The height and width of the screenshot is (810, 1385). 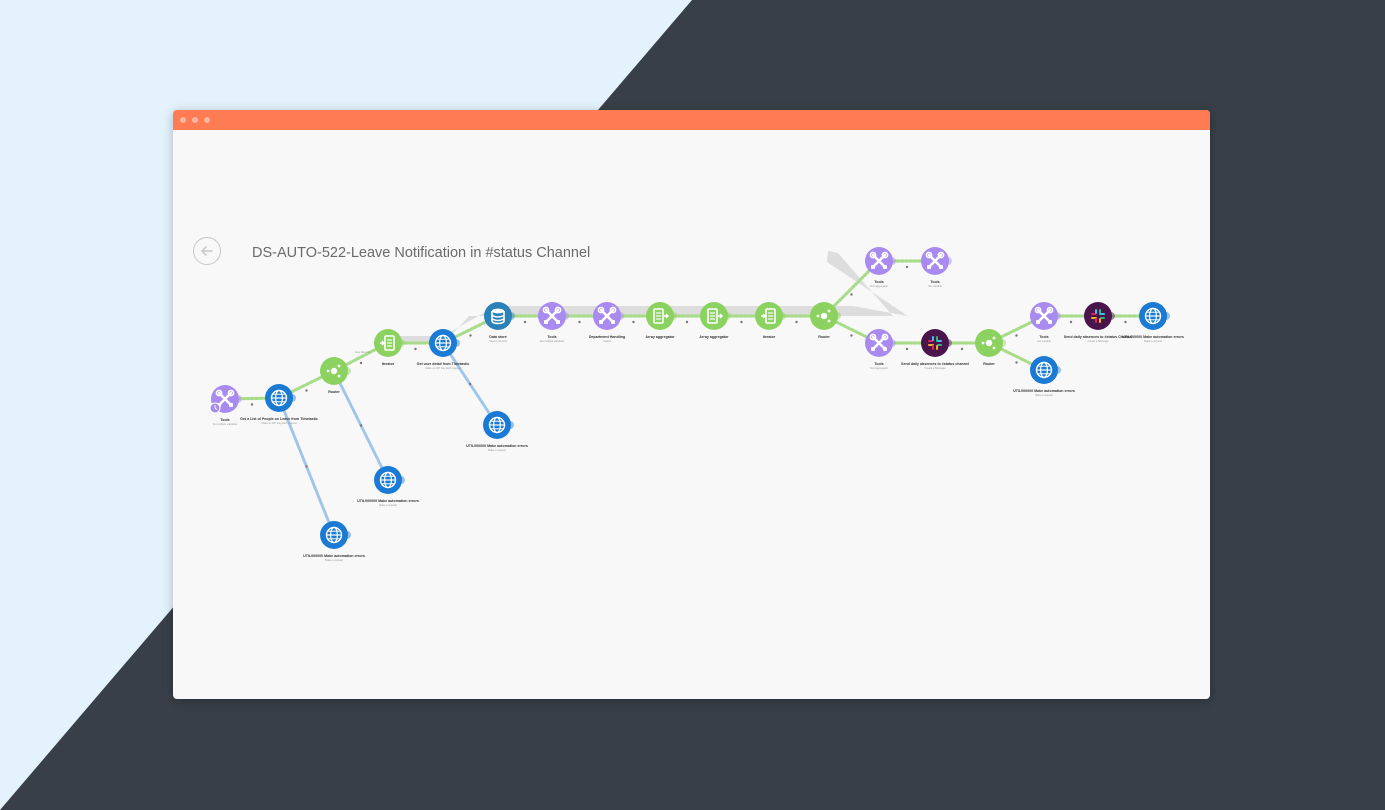 I want to click on window-titlebar, so click(x=691, y=120).